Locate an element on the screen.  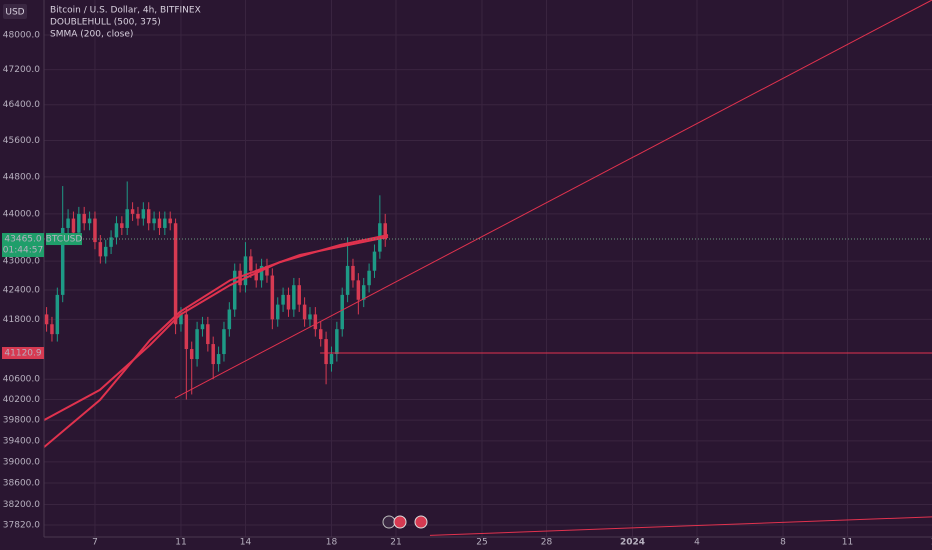
symbol: BTCUSD is located at coordinates (64, 240).